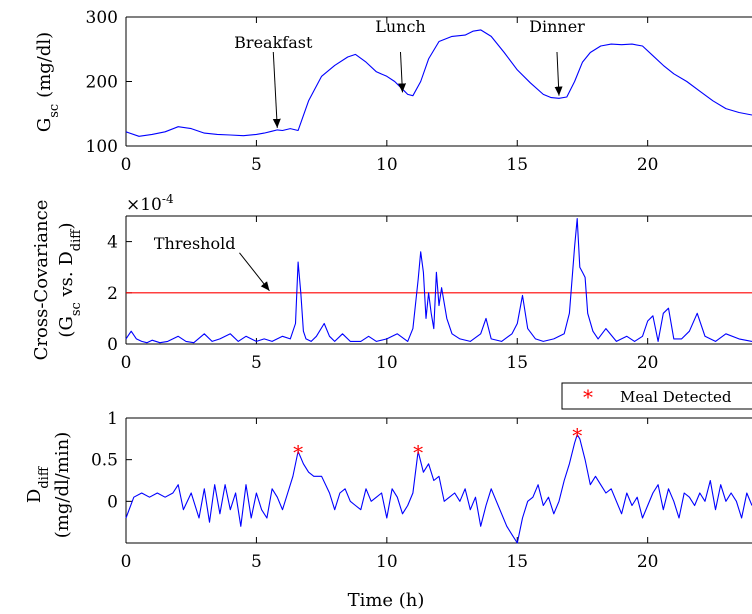 Image resolution: width=752 pixels, height=614 pixels. What do you see at coordinates (588, 397) in the screenshot?
I see `legend-marker: *` at bounding box center [588, 397].